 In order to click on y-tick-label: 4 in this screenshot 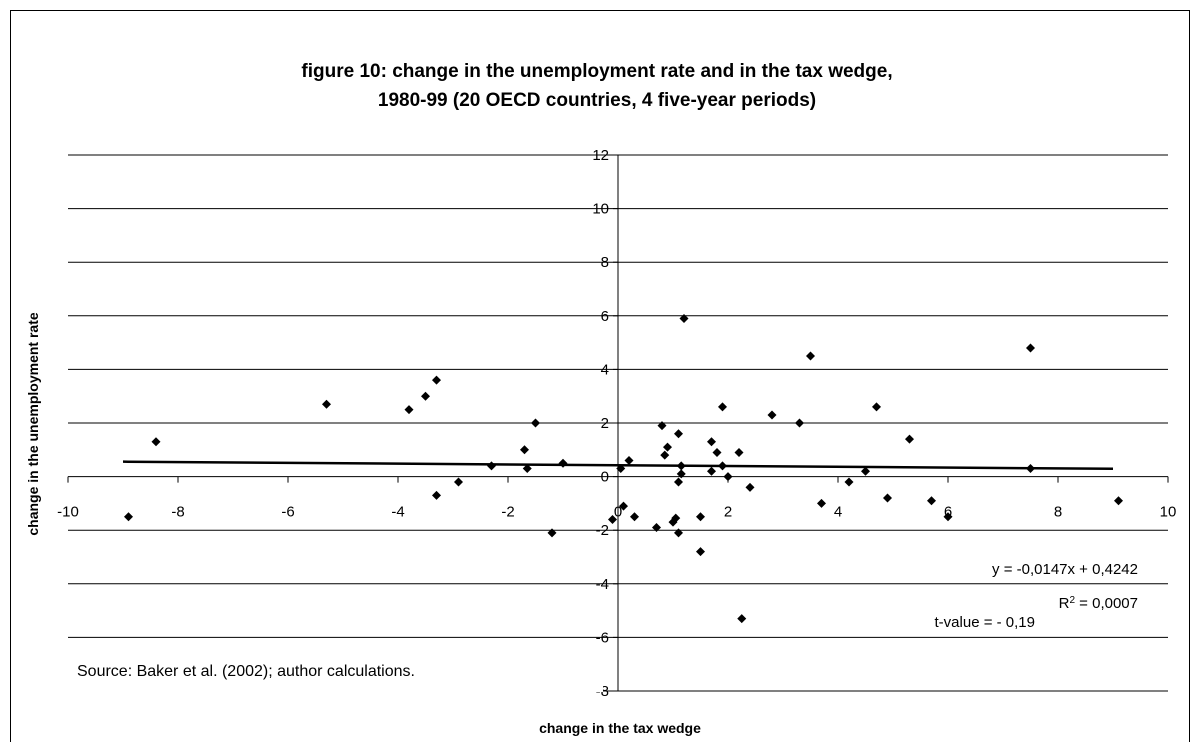, I will do `click(605, 369)`.